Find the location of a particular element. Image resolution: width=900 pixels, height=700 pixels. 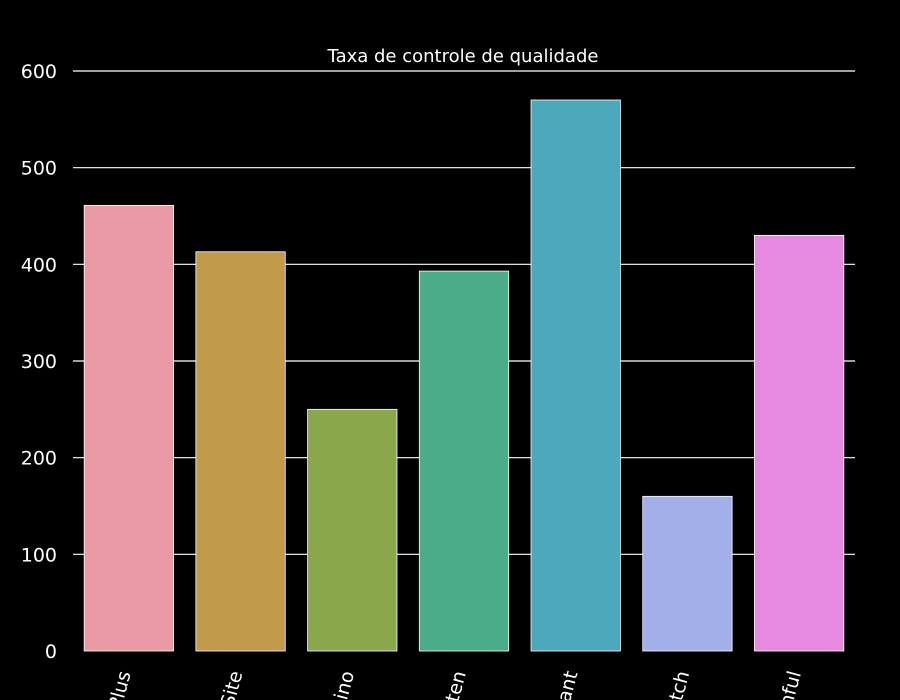

chart-title: Taxa de controle de qualidade is located at coordinates (463, 56).